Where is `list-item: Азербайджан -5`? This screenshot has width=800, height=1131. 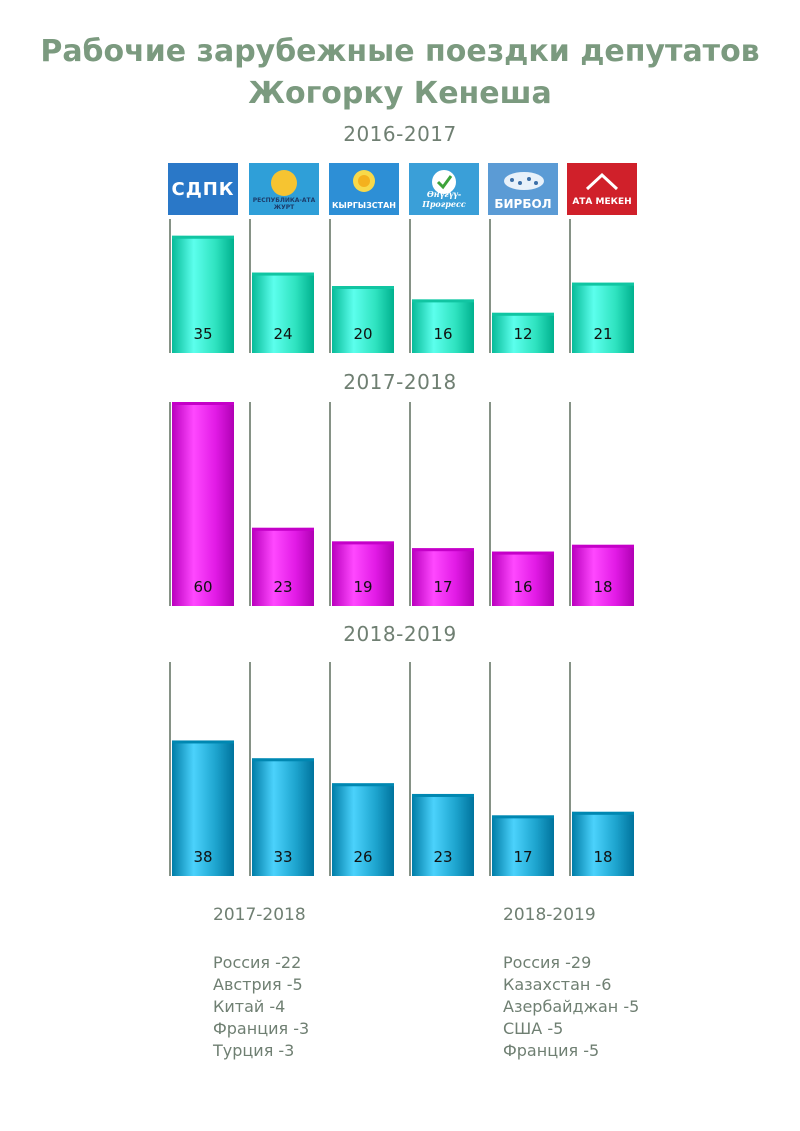 list-item: Азербайджан -5 is located at coordinates (571, 1006).